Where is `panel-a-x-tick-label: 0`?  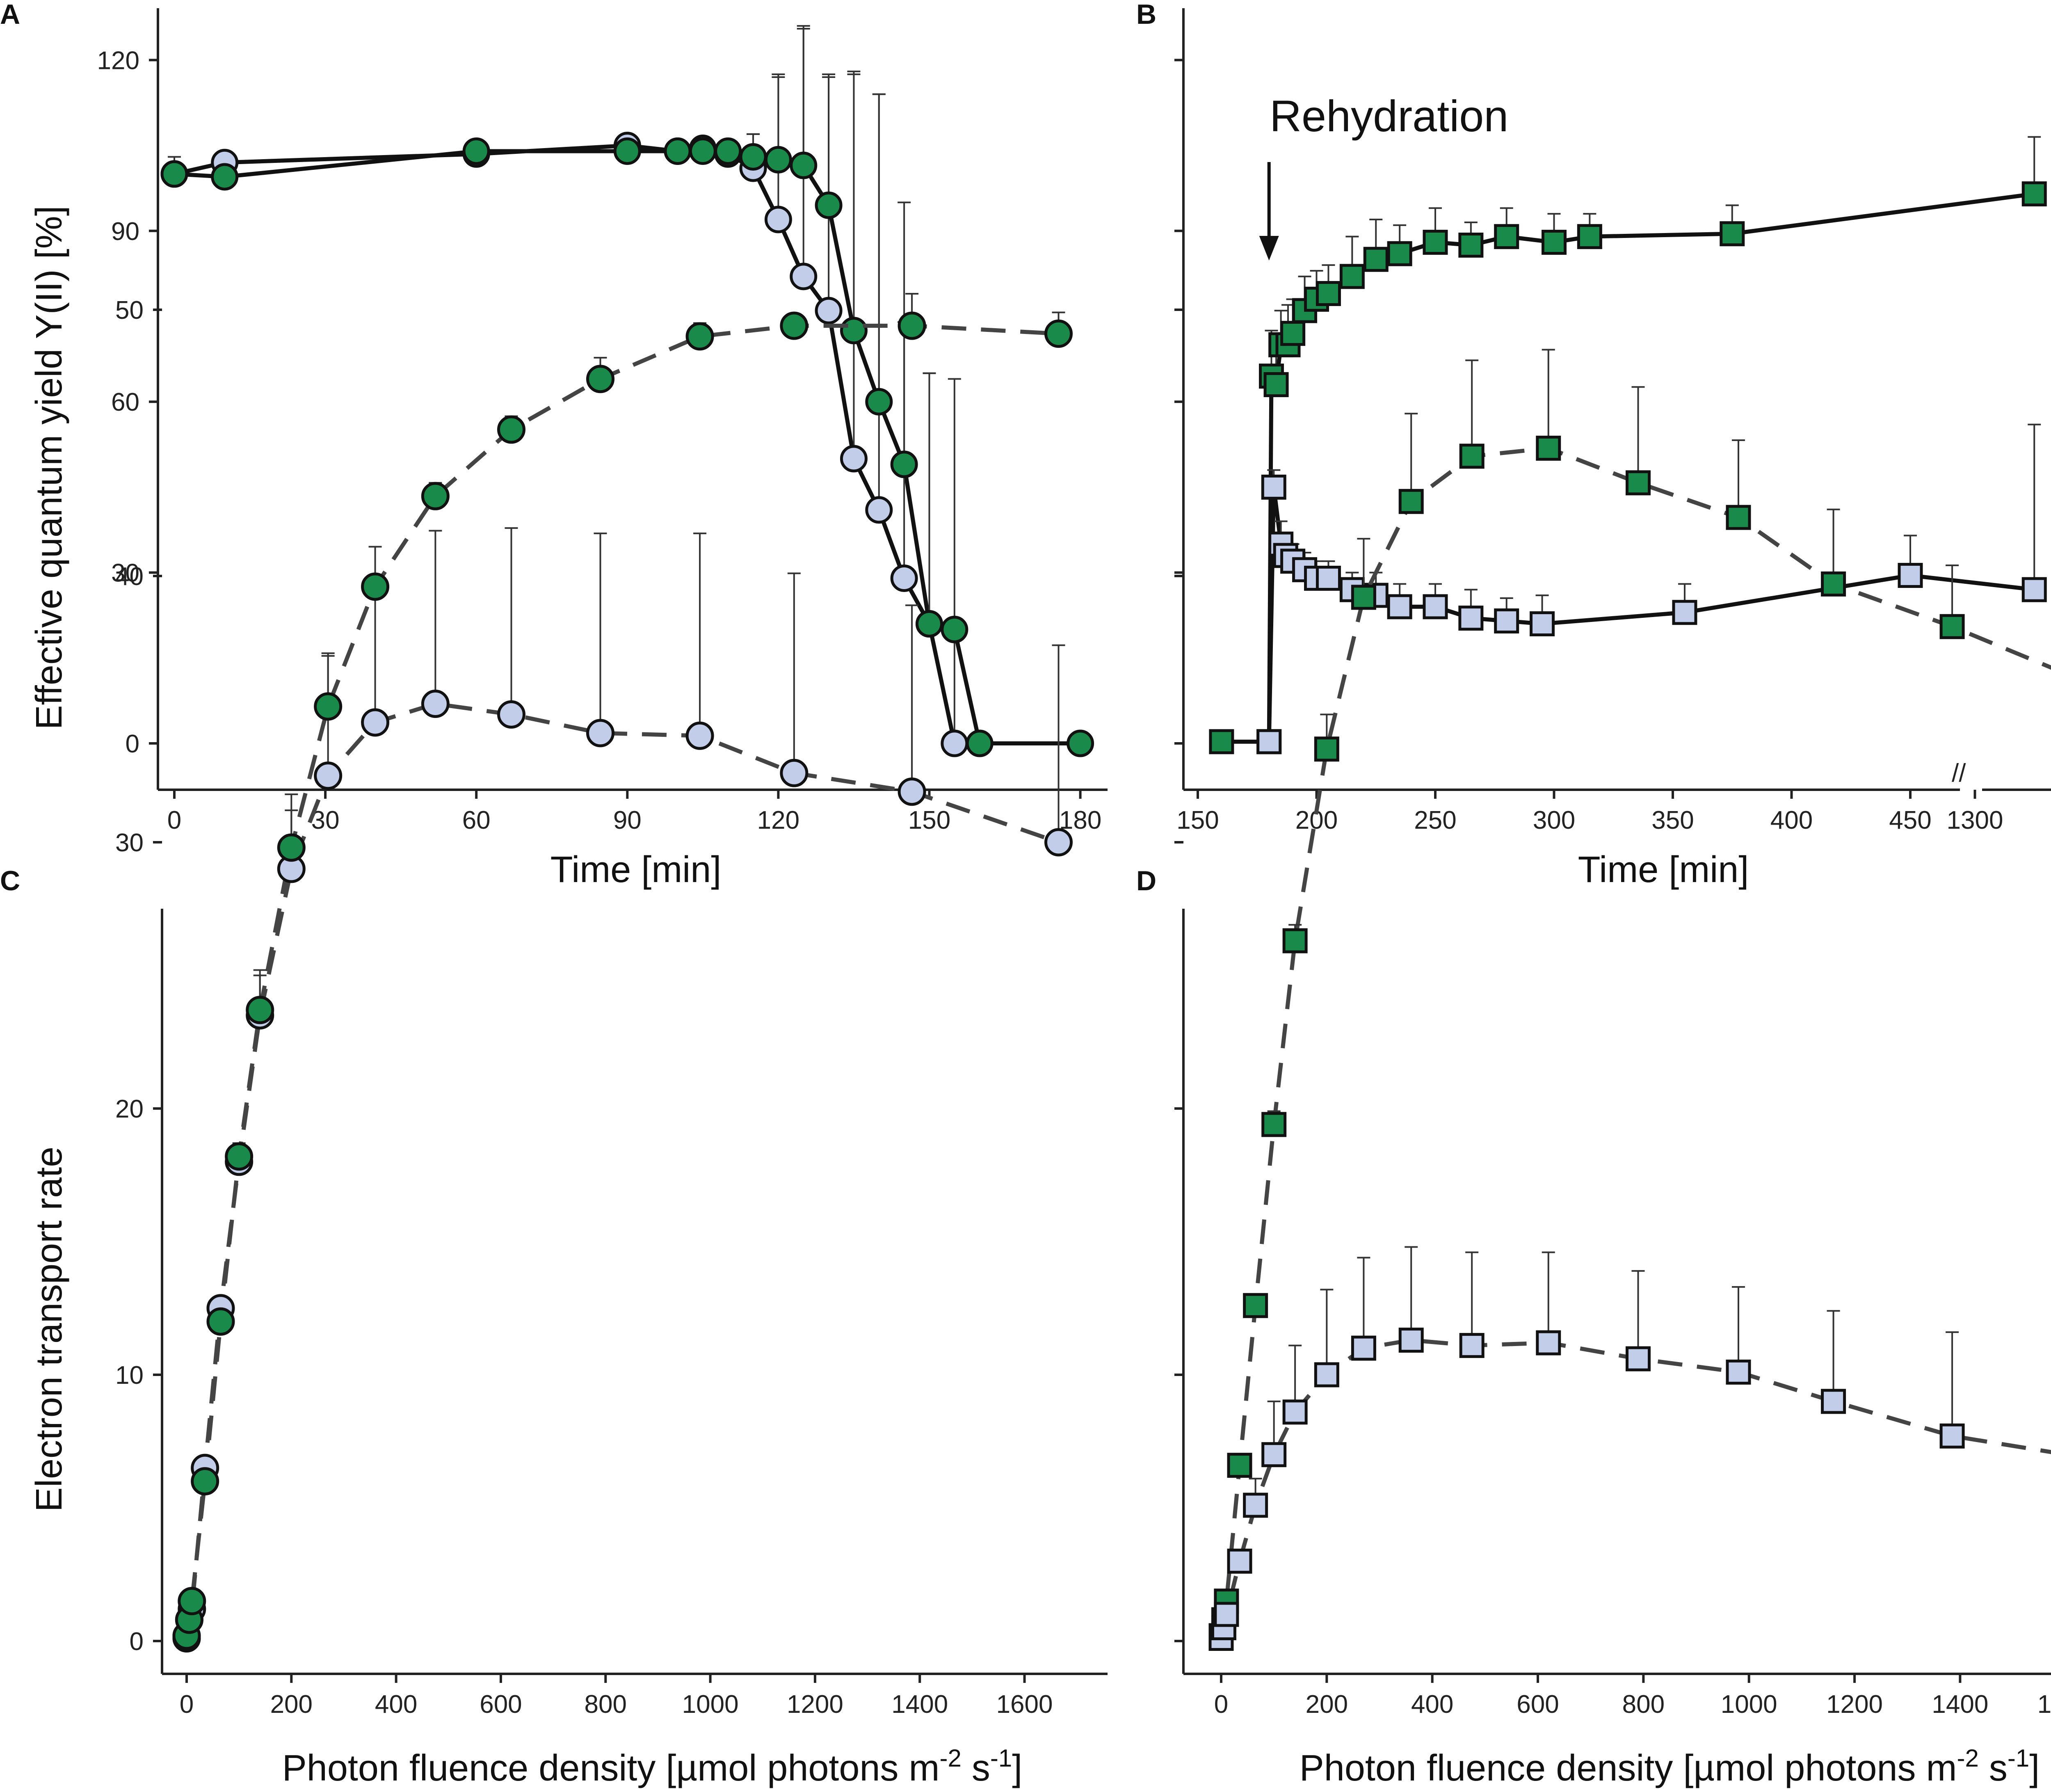 panel-a-x-tick-label: 0 is located at coordinates (174, 820).